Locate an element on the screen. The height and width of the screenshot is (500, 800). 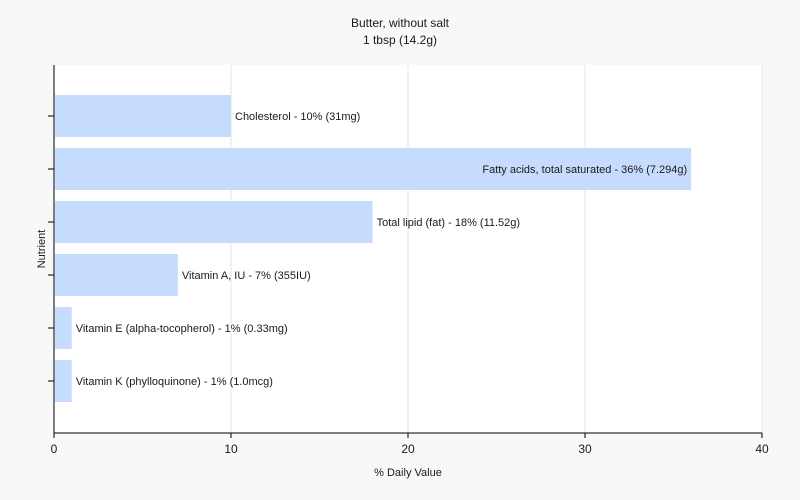
chart-title: Butter, without salt is located at coordinates (400, 23).